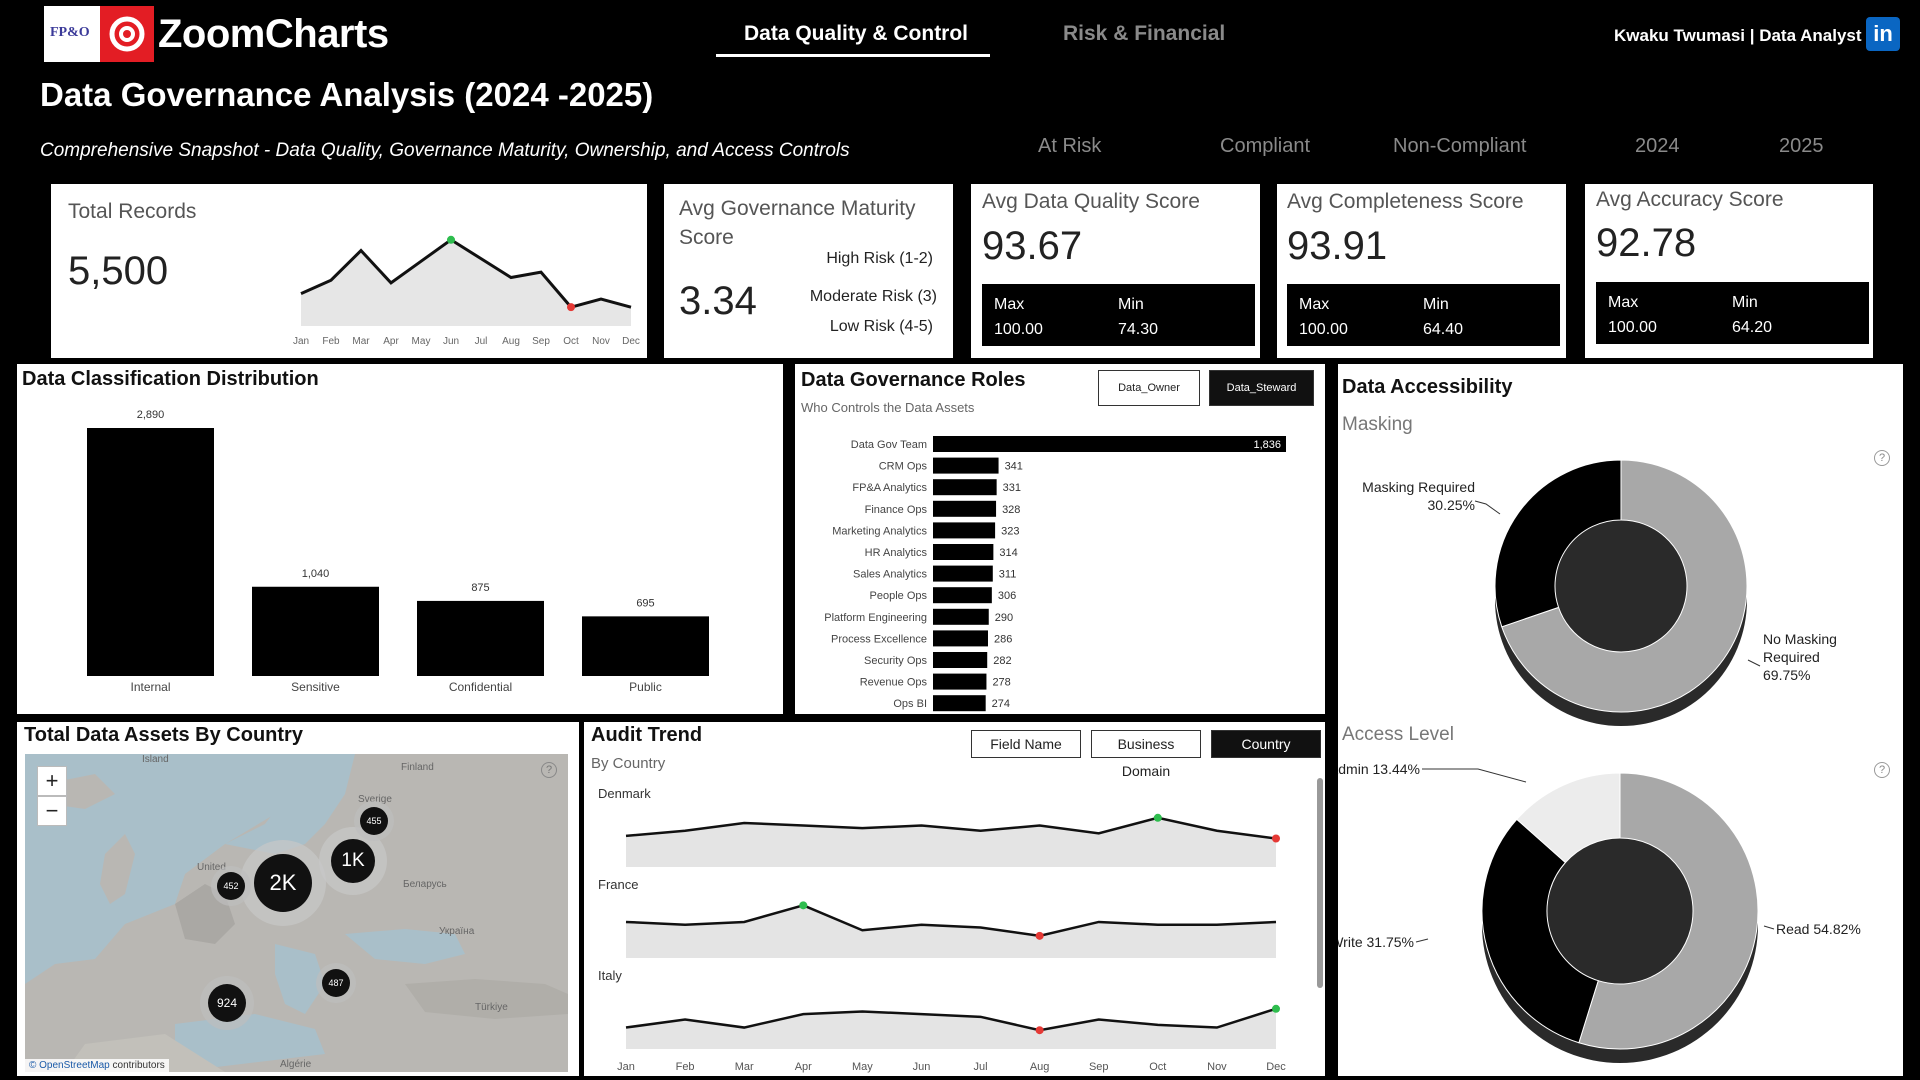 The height and width of the screenshot is (1080, 1920). Describe the element at coordinates (853, 55) in the screenshot. I see `active-tab-underline` at that location.